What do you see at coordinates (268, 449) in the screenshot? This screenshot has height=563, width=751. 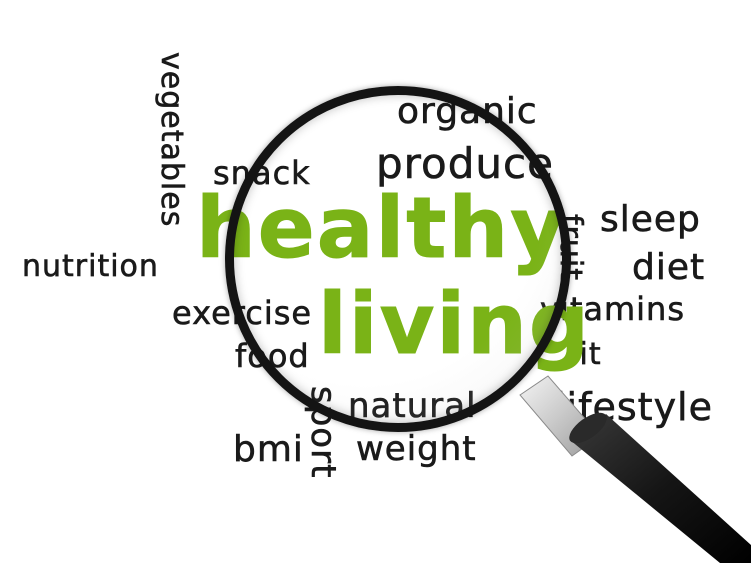 I see `word-bmi: bmi` at bounding box center [268, 449].